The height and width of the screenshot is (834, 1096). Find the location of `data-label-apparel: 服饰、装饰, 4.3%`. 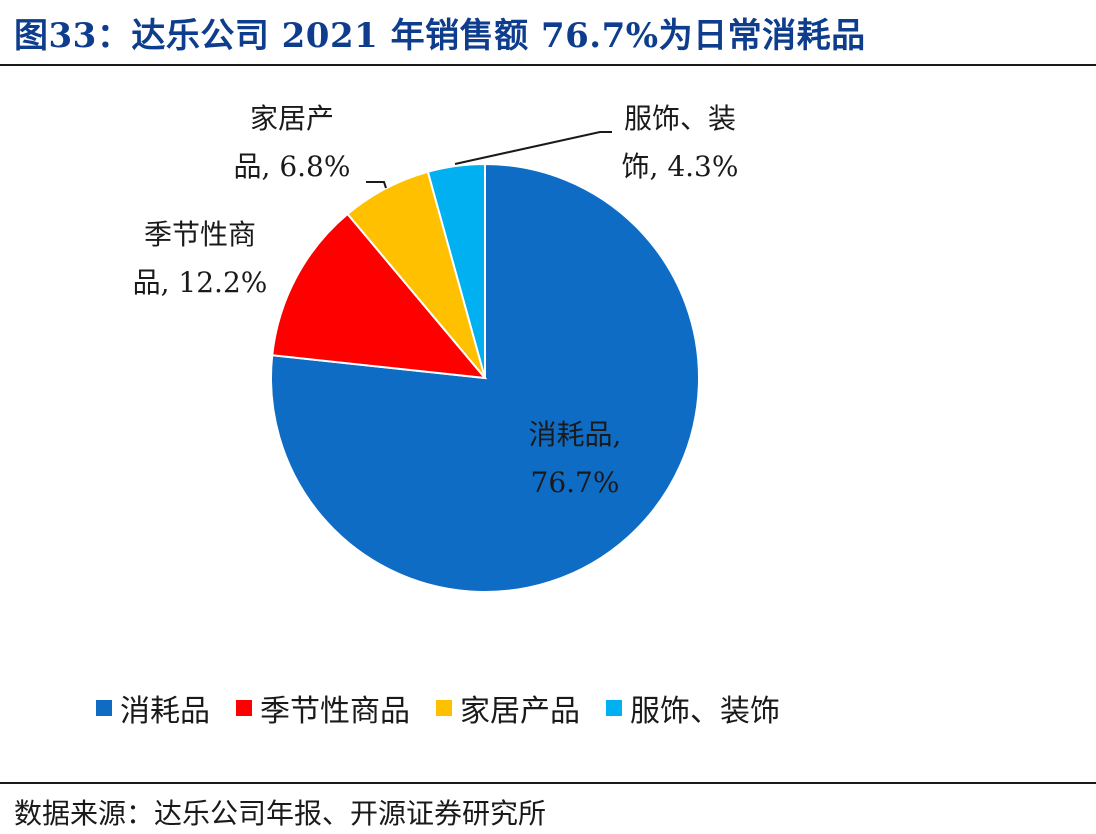

data-label-apparel: 服饰、装饰, 4.3% is located at coordinates (680, 142).